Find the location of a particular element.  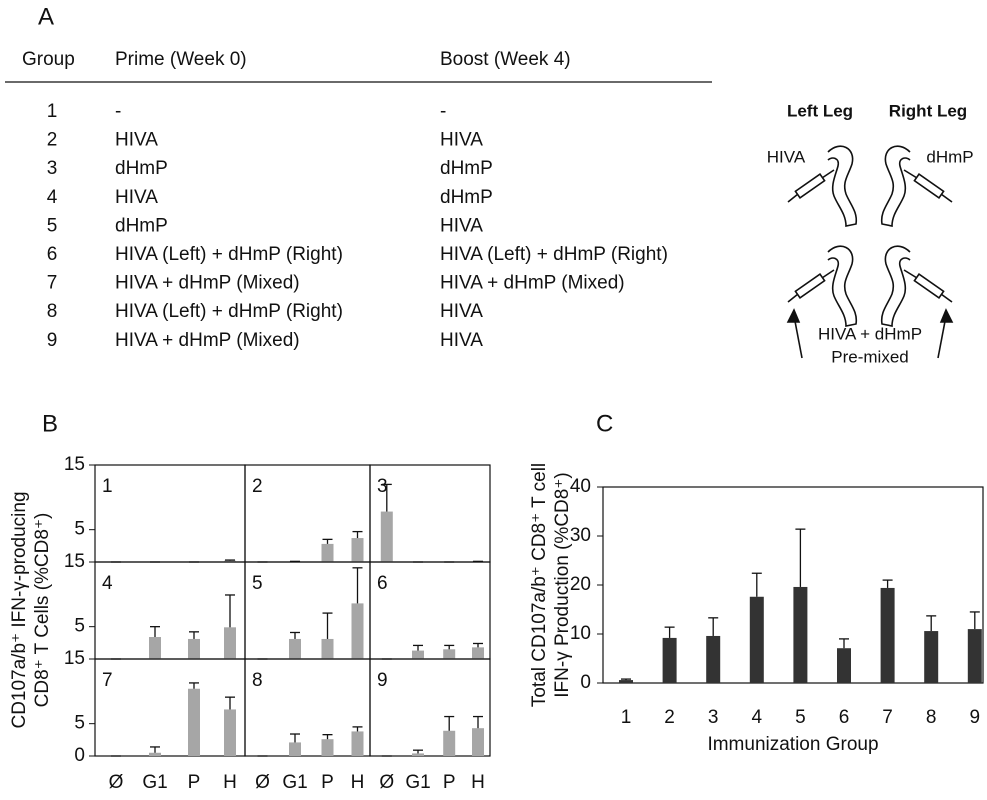

group-number: 4 is located at coordinates (52, 197).